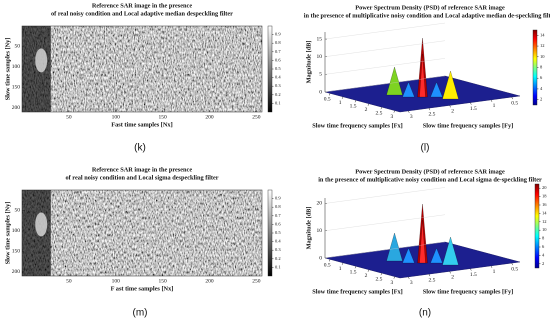  What do you see at coordinates (142, 288) in the screenshot?
I see `x-axis-label: F ast time samples [Nx]` at bounding box center [142, 288].